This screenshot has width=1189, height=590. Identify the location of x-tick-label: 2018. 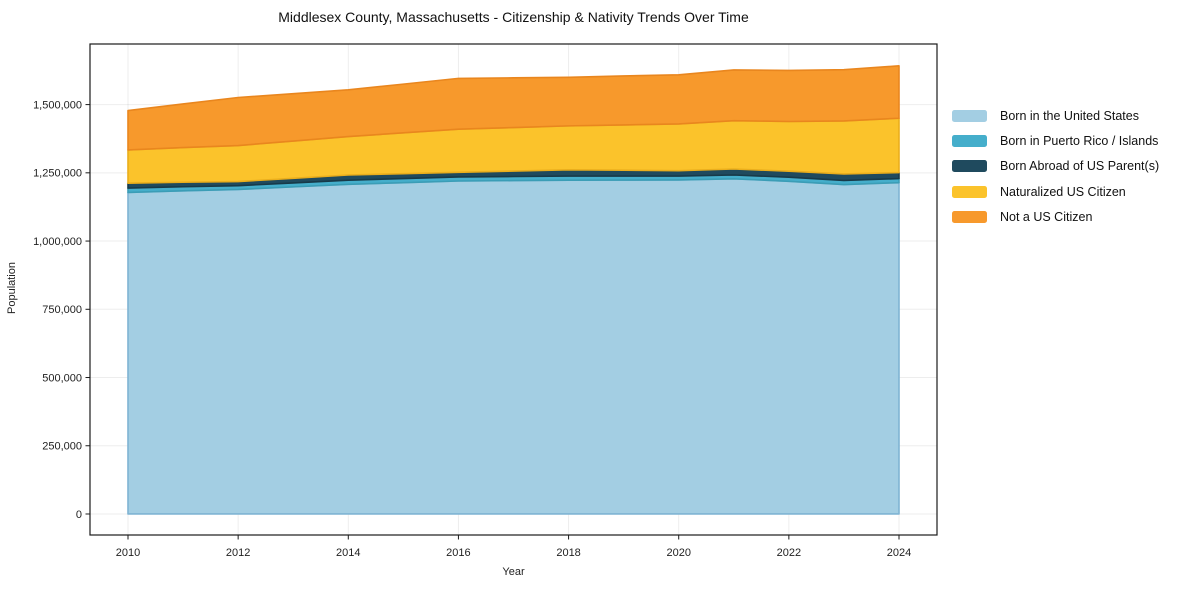
(568, 553).